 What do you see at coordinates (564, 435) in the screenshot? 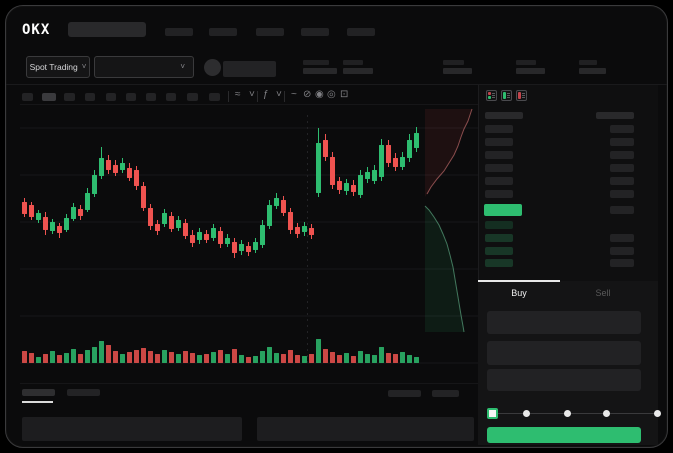
I see `buy-submit-button` at bounding box center [564, 435].